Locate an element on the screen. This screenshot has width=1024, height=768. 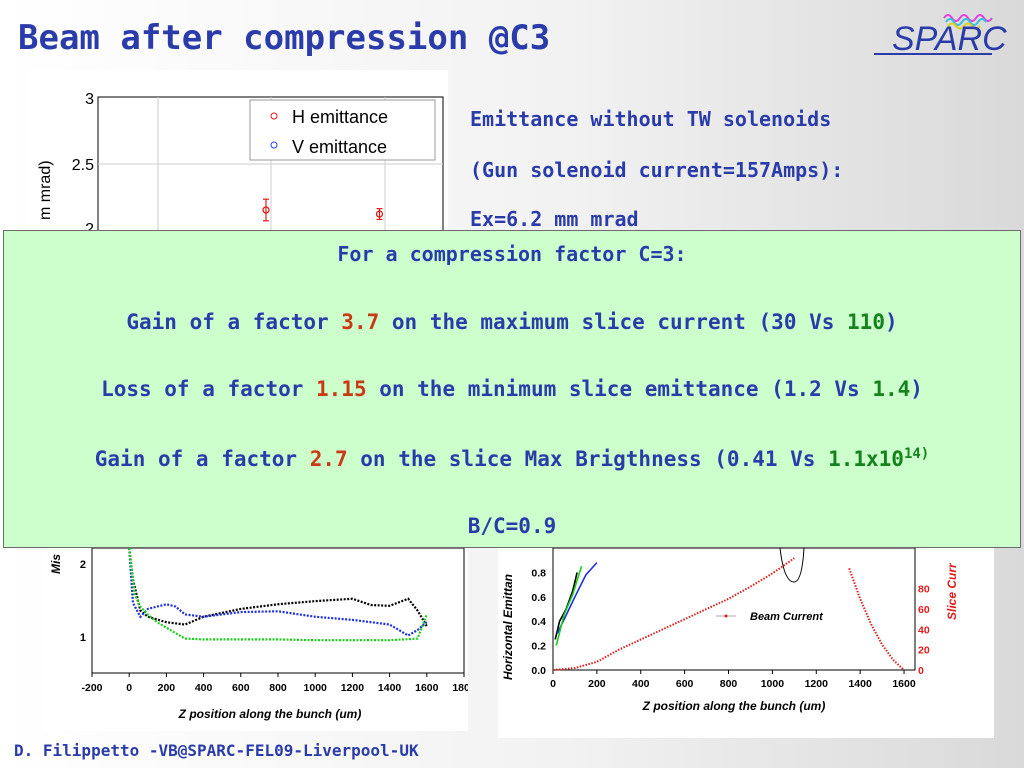
y-tick-label: 0.4 is located at coordinates (538, 622).